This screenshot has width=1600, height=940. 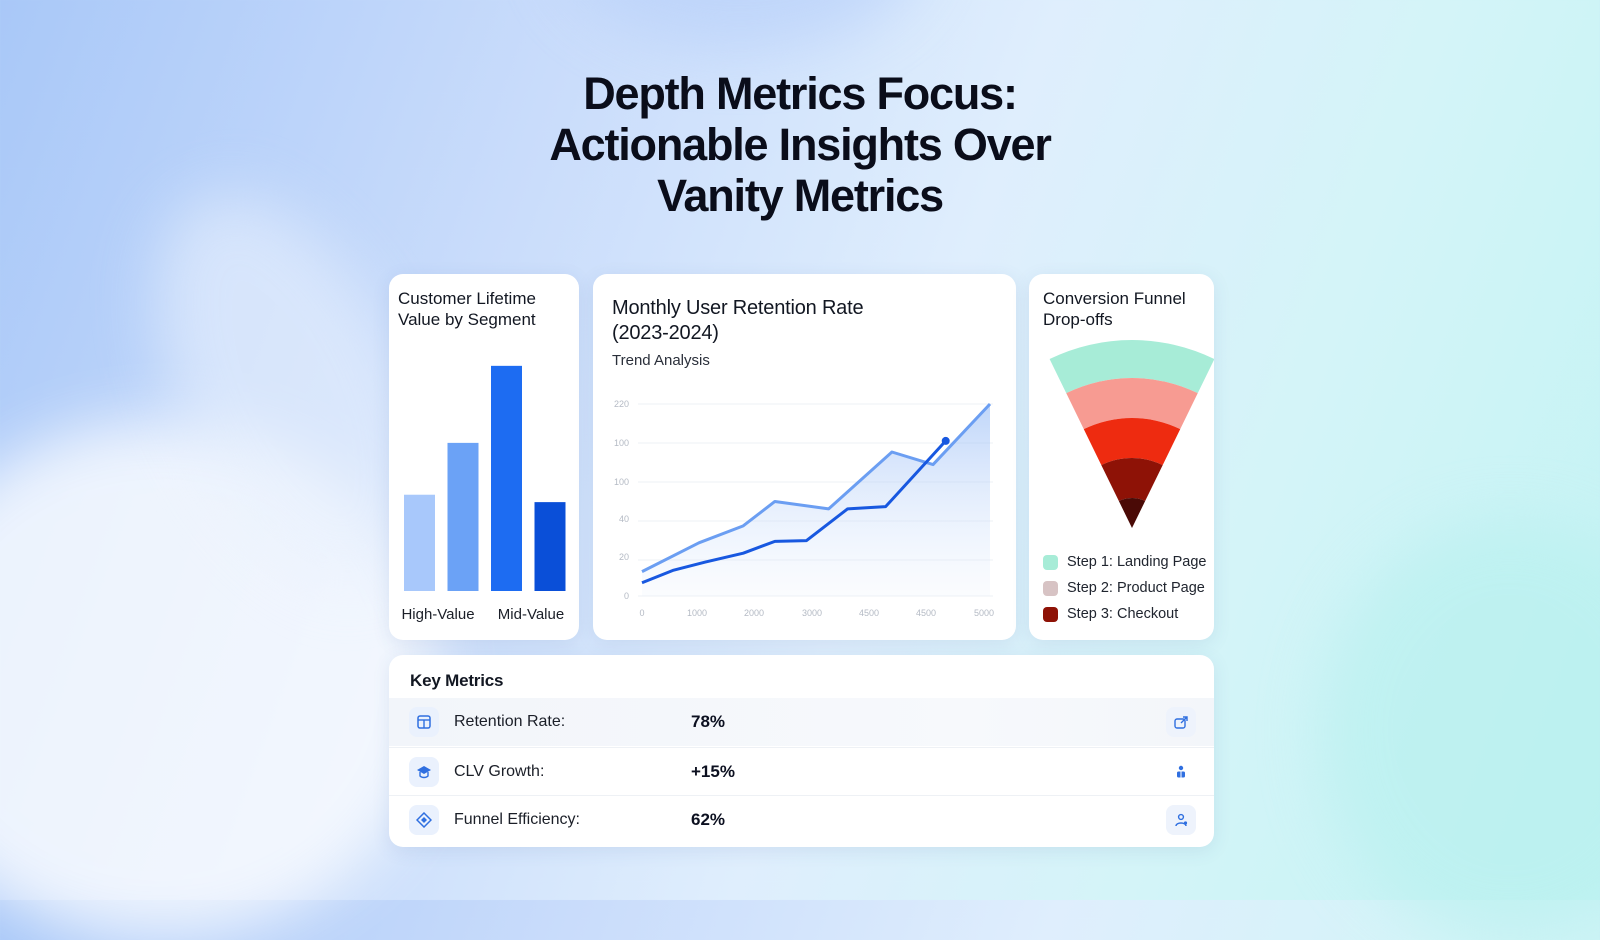 What do you see at coordinates (984, 613) in the screenshot?
I see `retention-x-tick-label: 5000` at bounding box center [984, 613].